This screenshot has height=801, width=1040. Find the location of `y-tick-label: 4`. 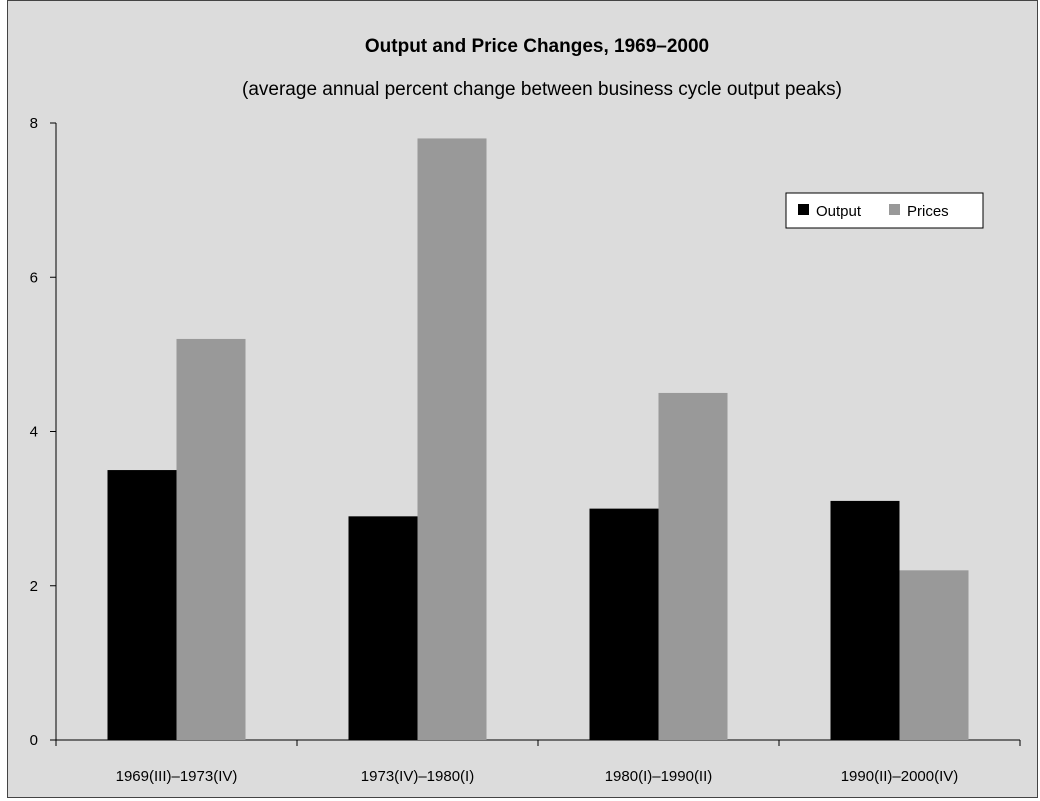

y-tick-label: 4 is located at coordinates (34, 432).